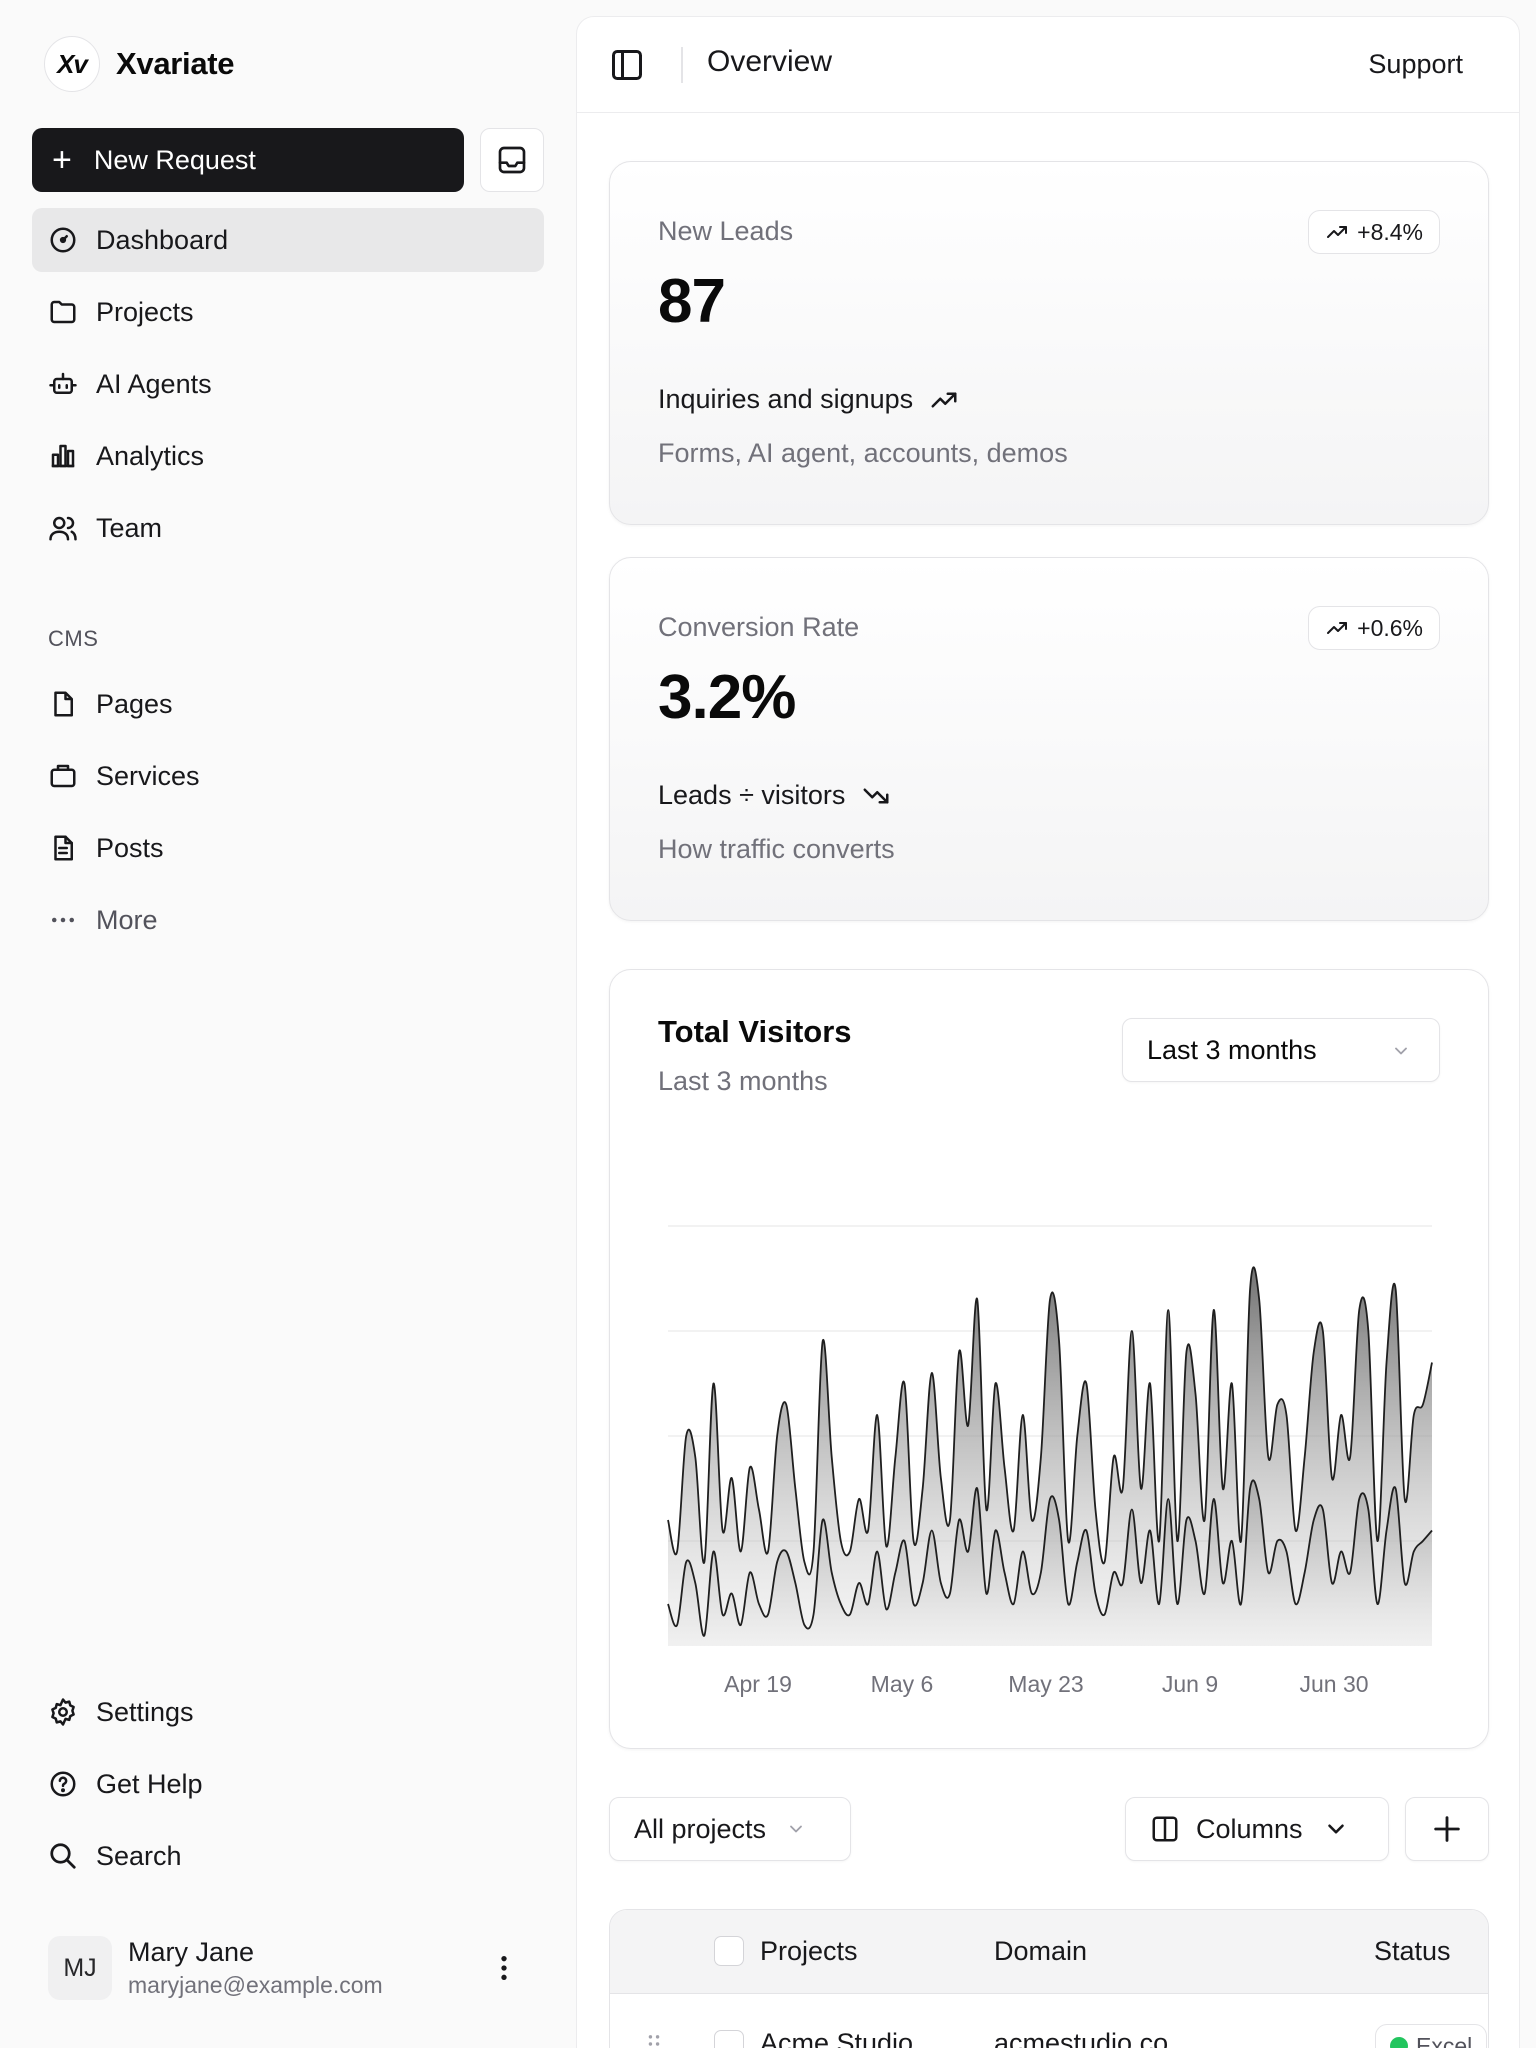  What do you see at coordinates (288, 776) in the screenshot?
I see `sidebar-item-services: Services` at bounding box center [288, 776].